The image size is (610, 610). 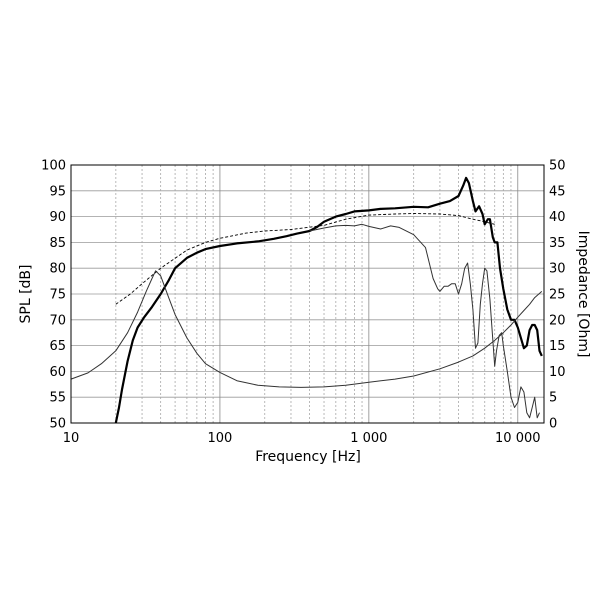 I want to click on y-tick-label: 80, so click(x=57, y=269).